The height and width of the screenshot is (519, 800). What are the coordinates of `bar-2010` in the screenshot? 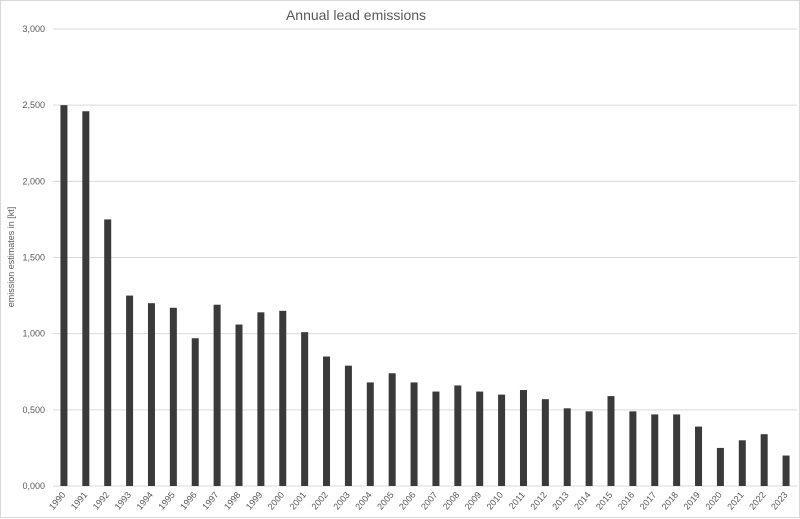 It's located at (502, 440).